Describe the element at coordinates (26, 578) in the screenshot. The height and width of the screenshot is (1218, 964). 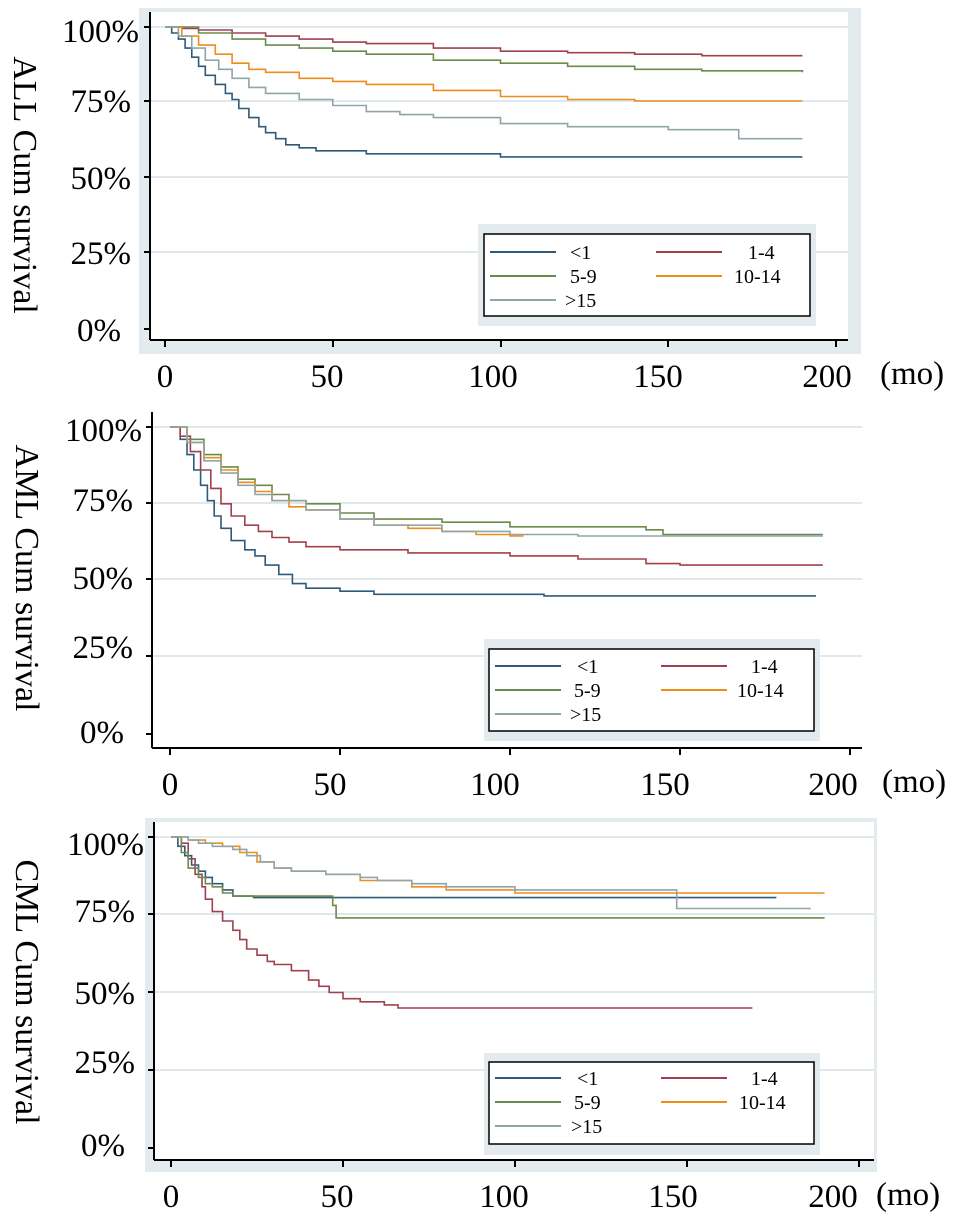
I see `y-axis-title: AML Cum survival` at that location.